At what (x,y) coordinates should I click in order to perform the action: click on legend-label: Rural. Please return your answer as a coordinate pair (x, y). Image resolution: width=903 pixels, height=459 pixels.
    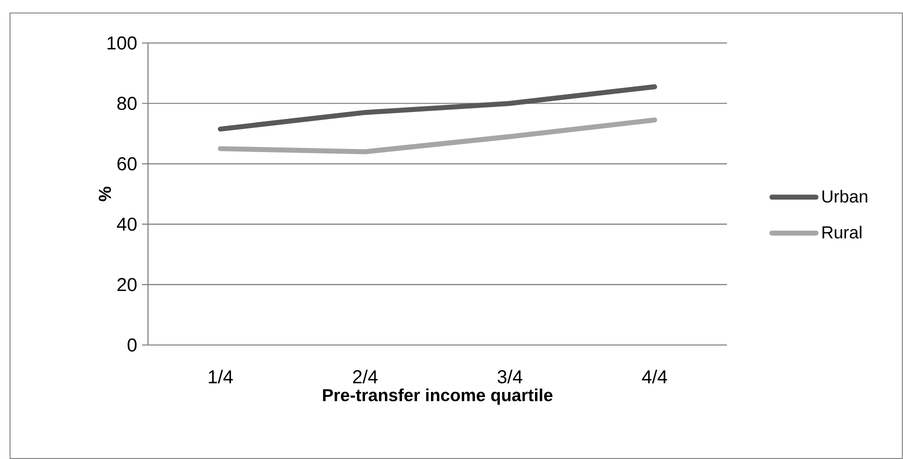
    Looking at the image, I should click on (842, 232).